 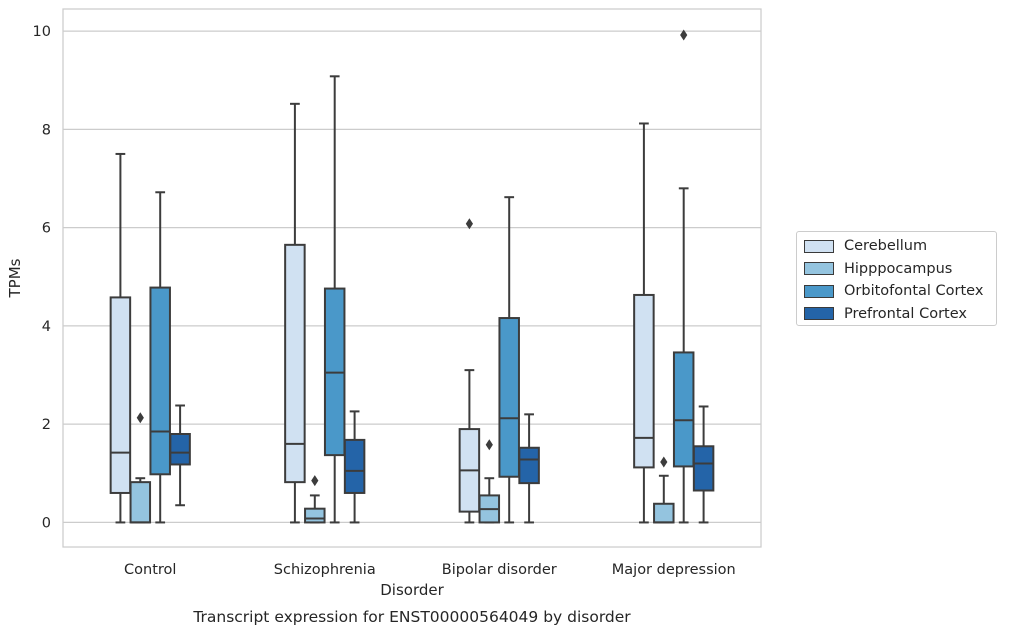 I want to click on legend-item: Cerebellum, so click(x=900, y=246).